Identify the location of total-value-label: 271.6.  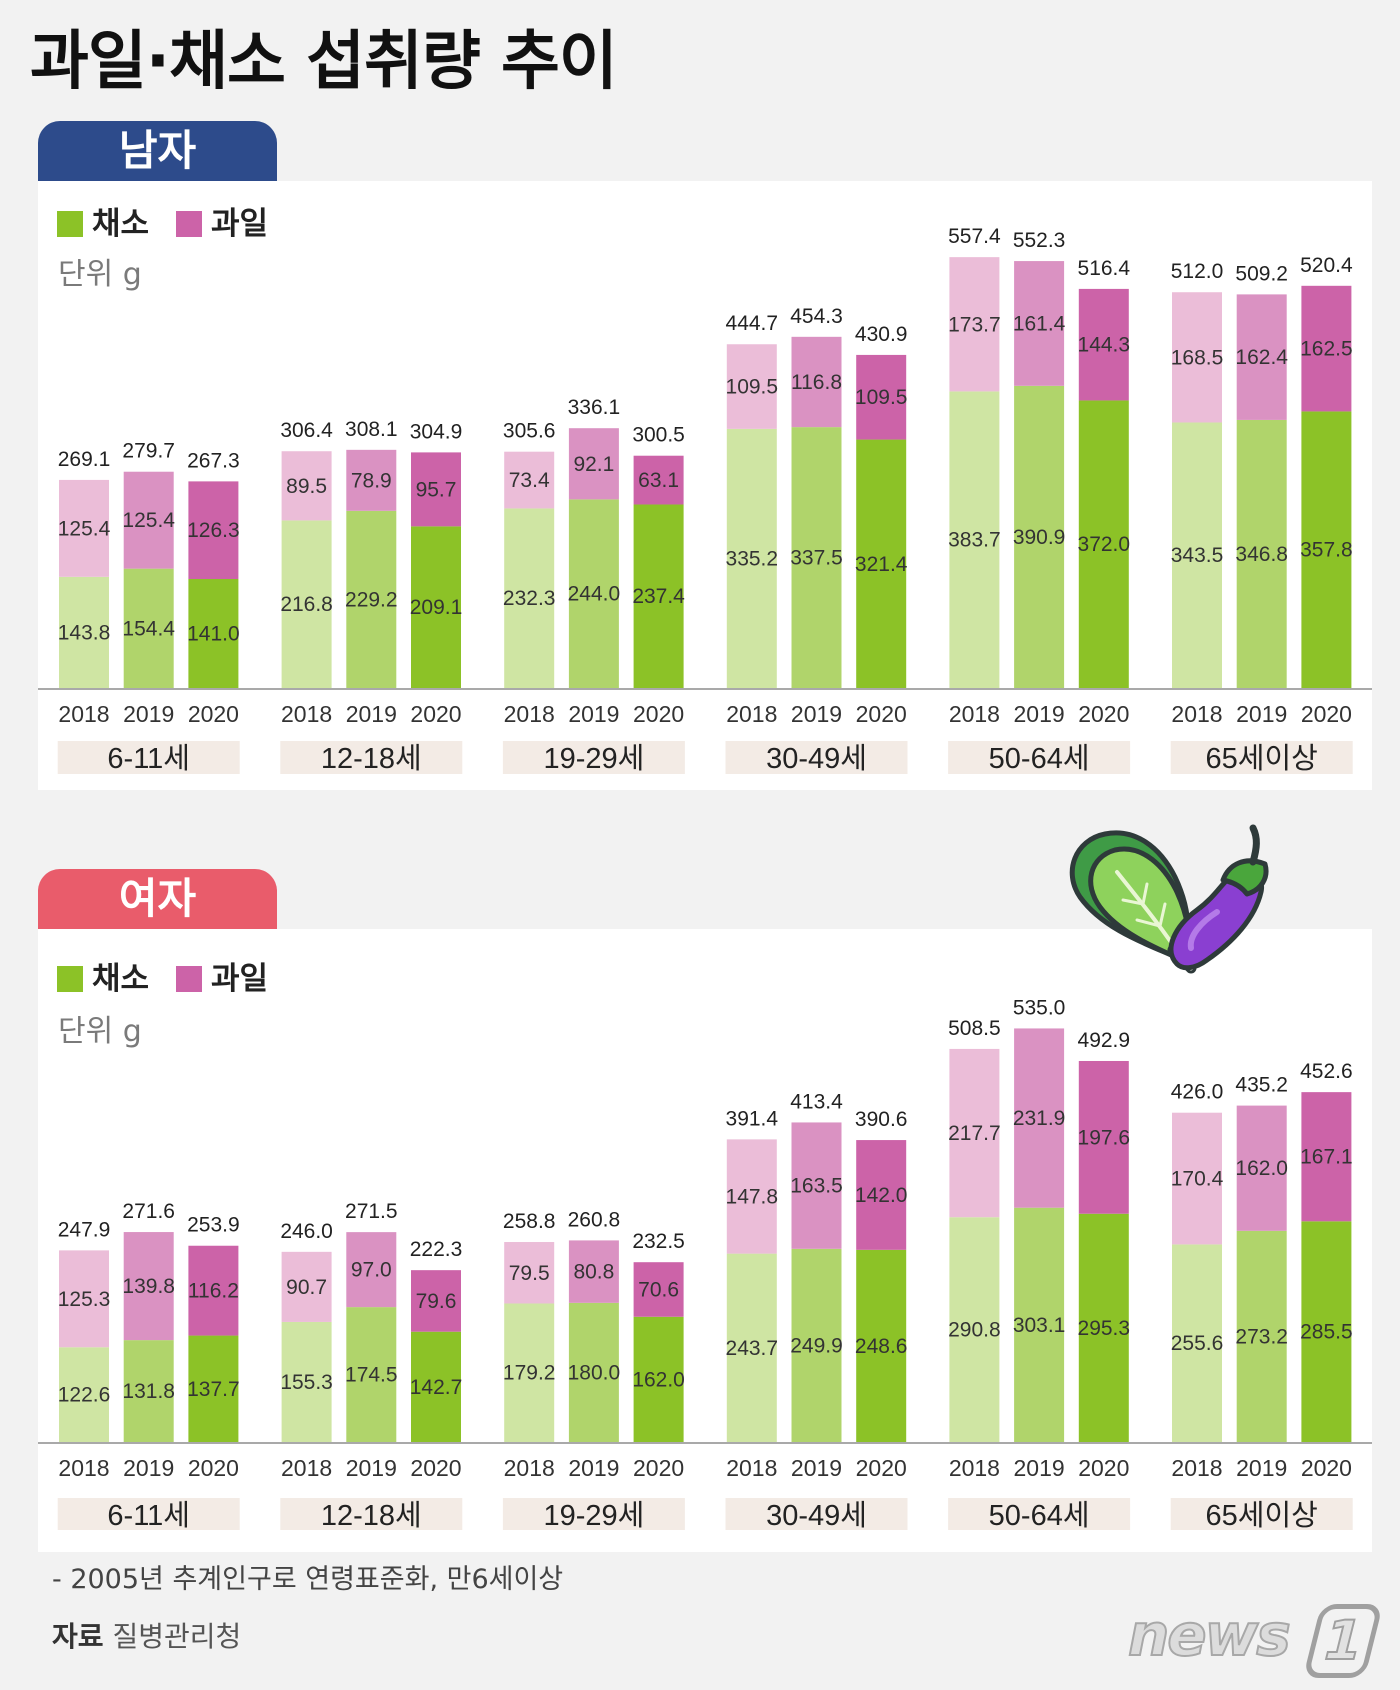
(148, 1211).